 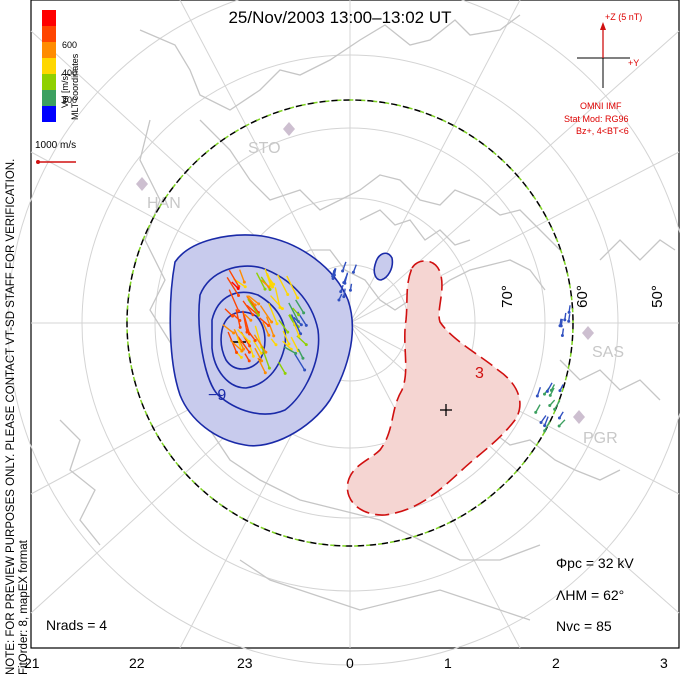 I want to click on scale-label: 1000 m/s, so click(x=56, y=145).